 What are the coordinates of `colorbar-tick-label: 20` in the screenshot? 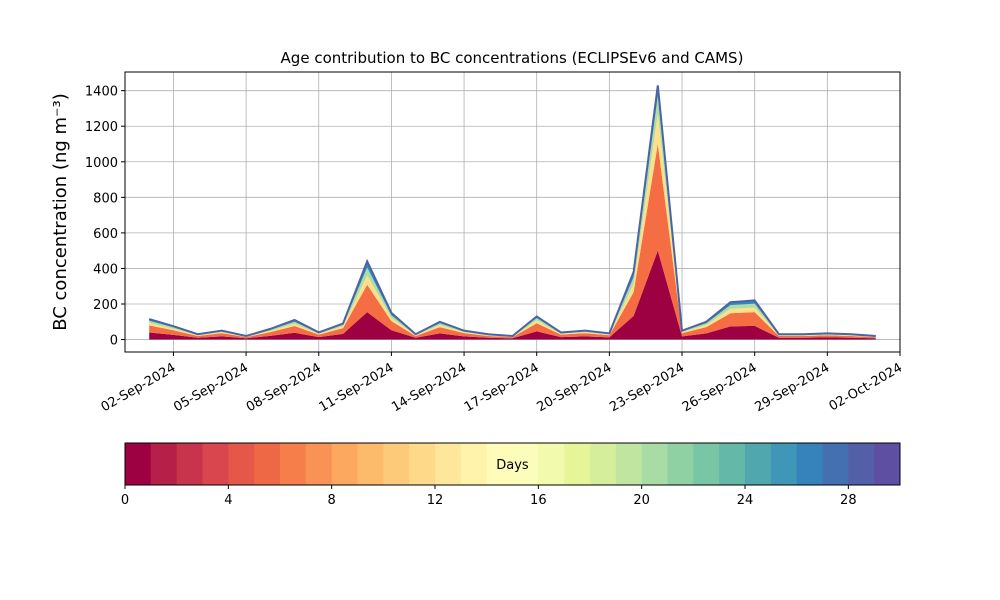 It's located at (641, 500).